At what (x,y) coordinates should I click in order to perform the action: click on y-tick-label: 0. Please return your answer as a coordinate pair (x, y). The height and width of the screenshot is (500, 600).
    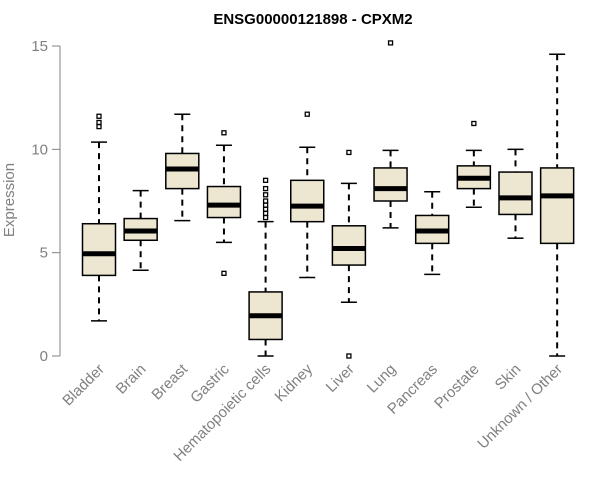
    Looking at the image, I should click on (44, 356).